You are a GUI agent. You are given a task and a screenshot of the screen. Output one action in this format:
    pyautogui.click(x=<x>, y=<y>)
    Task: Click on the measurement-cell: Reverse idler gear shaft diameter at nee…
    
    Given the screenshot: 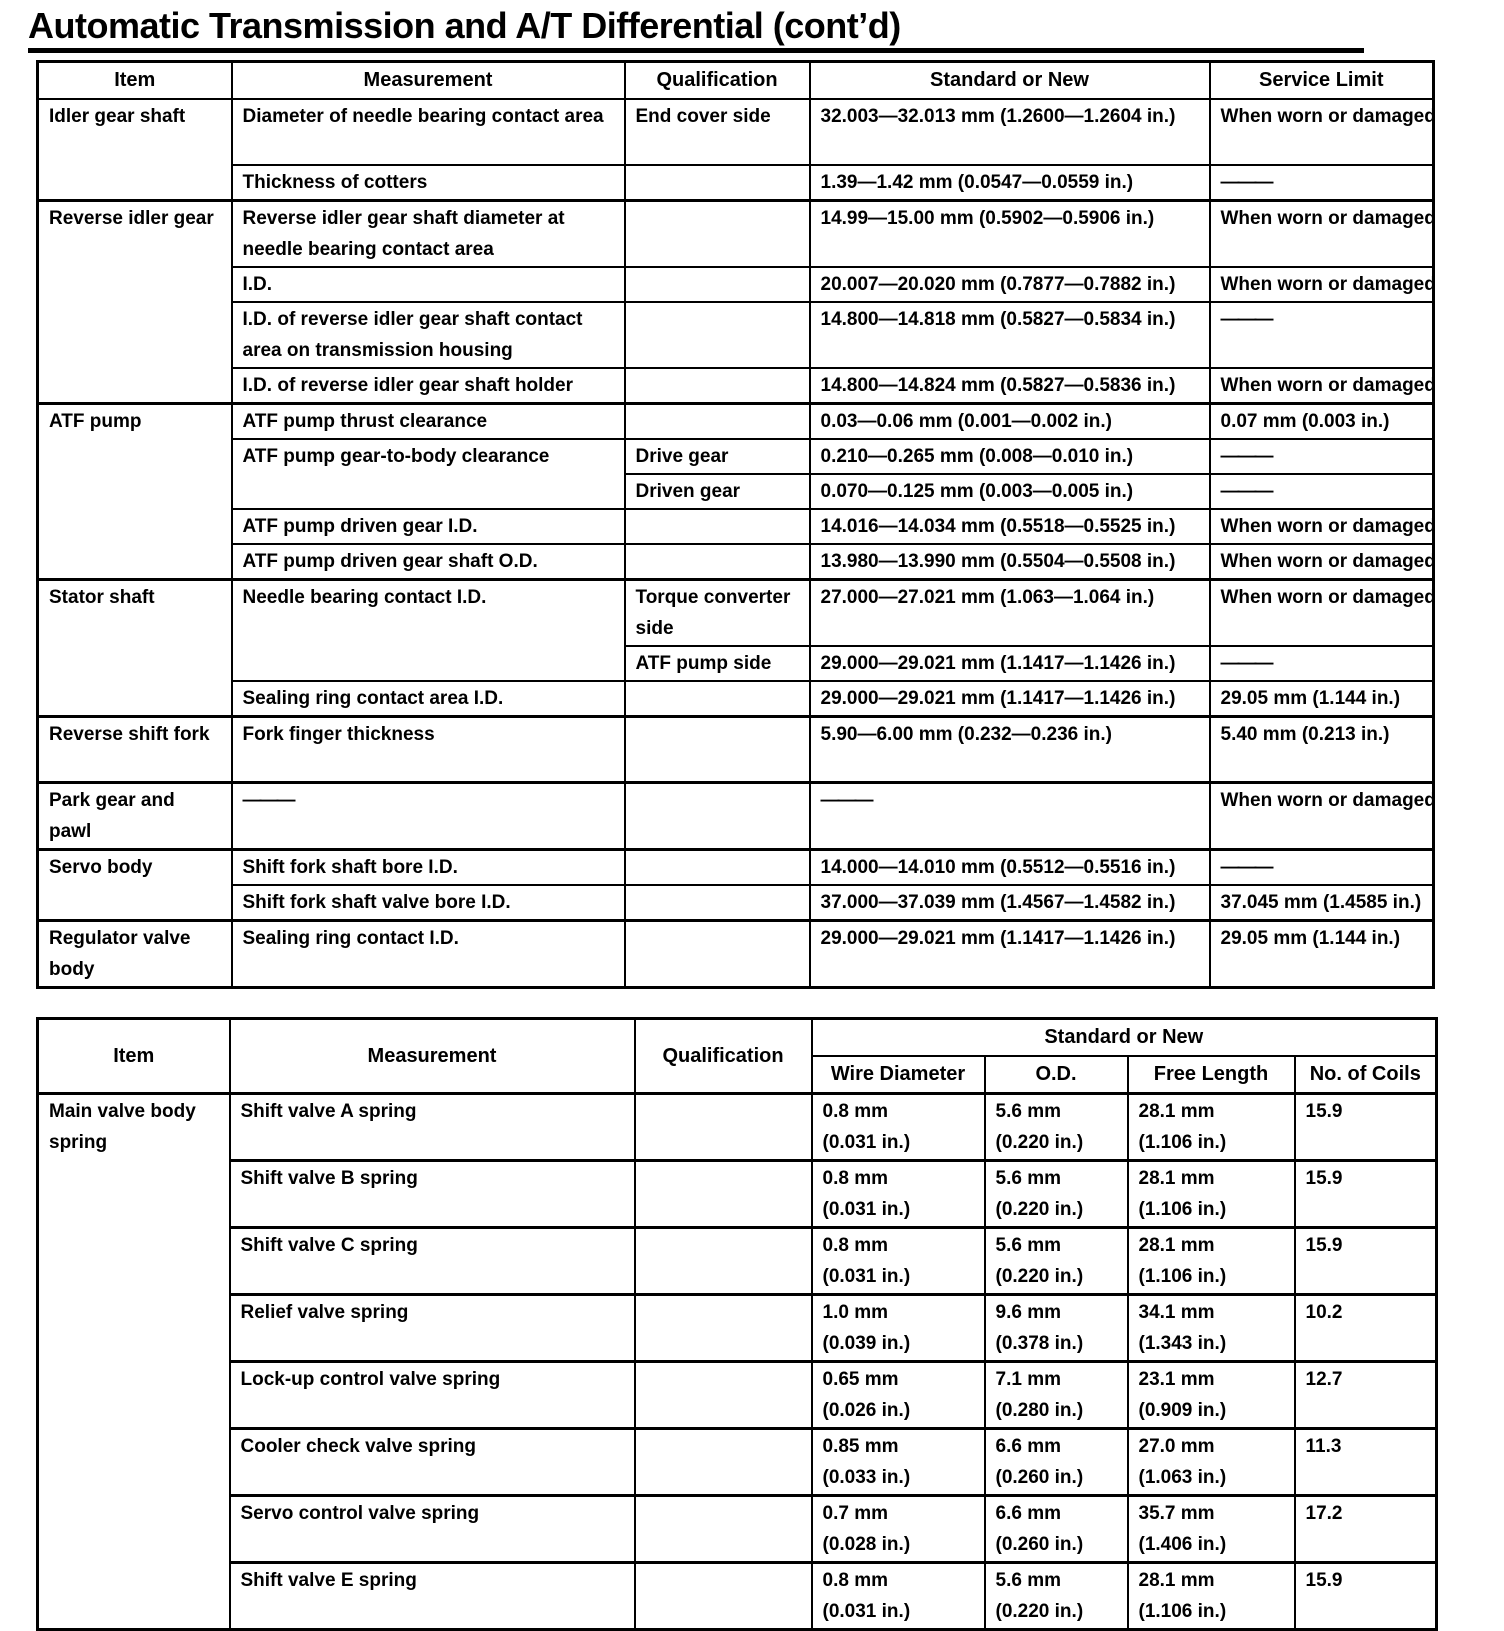 What is the action you would take?
    pyautogui.click(x=428, y=233)
    